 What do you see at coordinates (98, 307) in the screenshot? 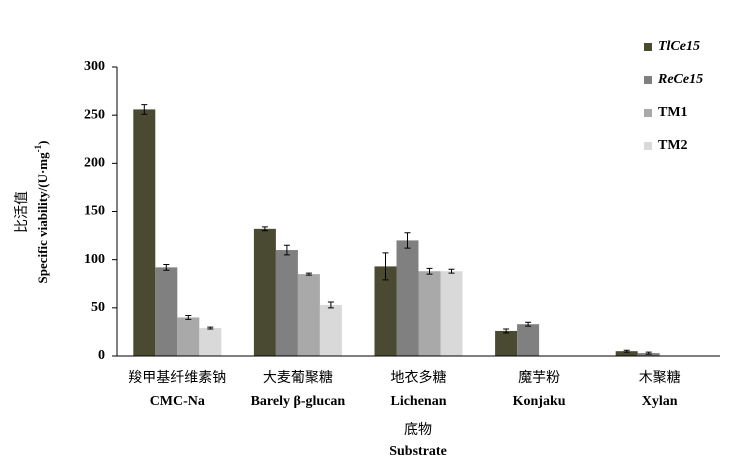
I see `y-tick-label: 50` at bounding box center [98, 307].